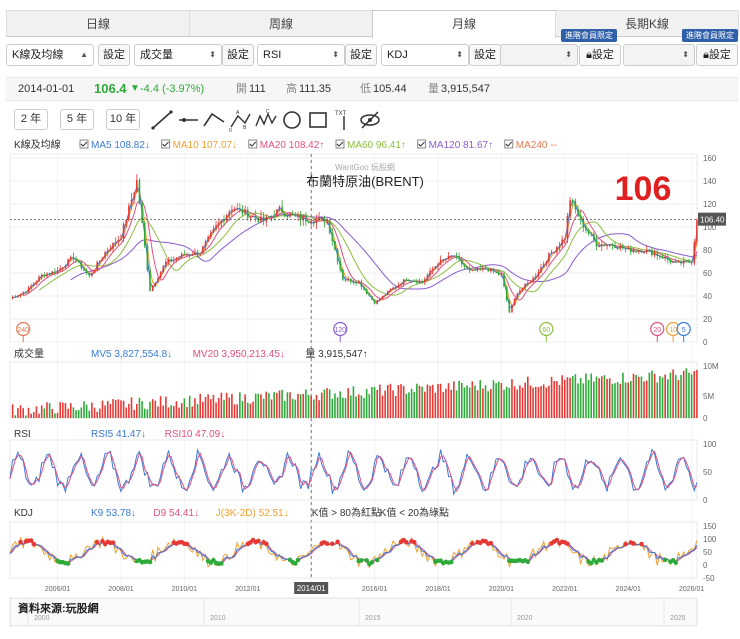  I want to click on rsi-select: RSI ⬍, so click(301, 55).